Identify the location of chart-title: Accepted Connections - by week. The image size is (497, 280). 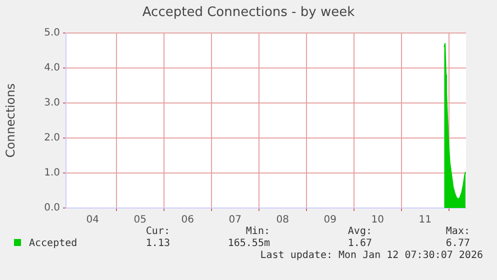
(248, 12).